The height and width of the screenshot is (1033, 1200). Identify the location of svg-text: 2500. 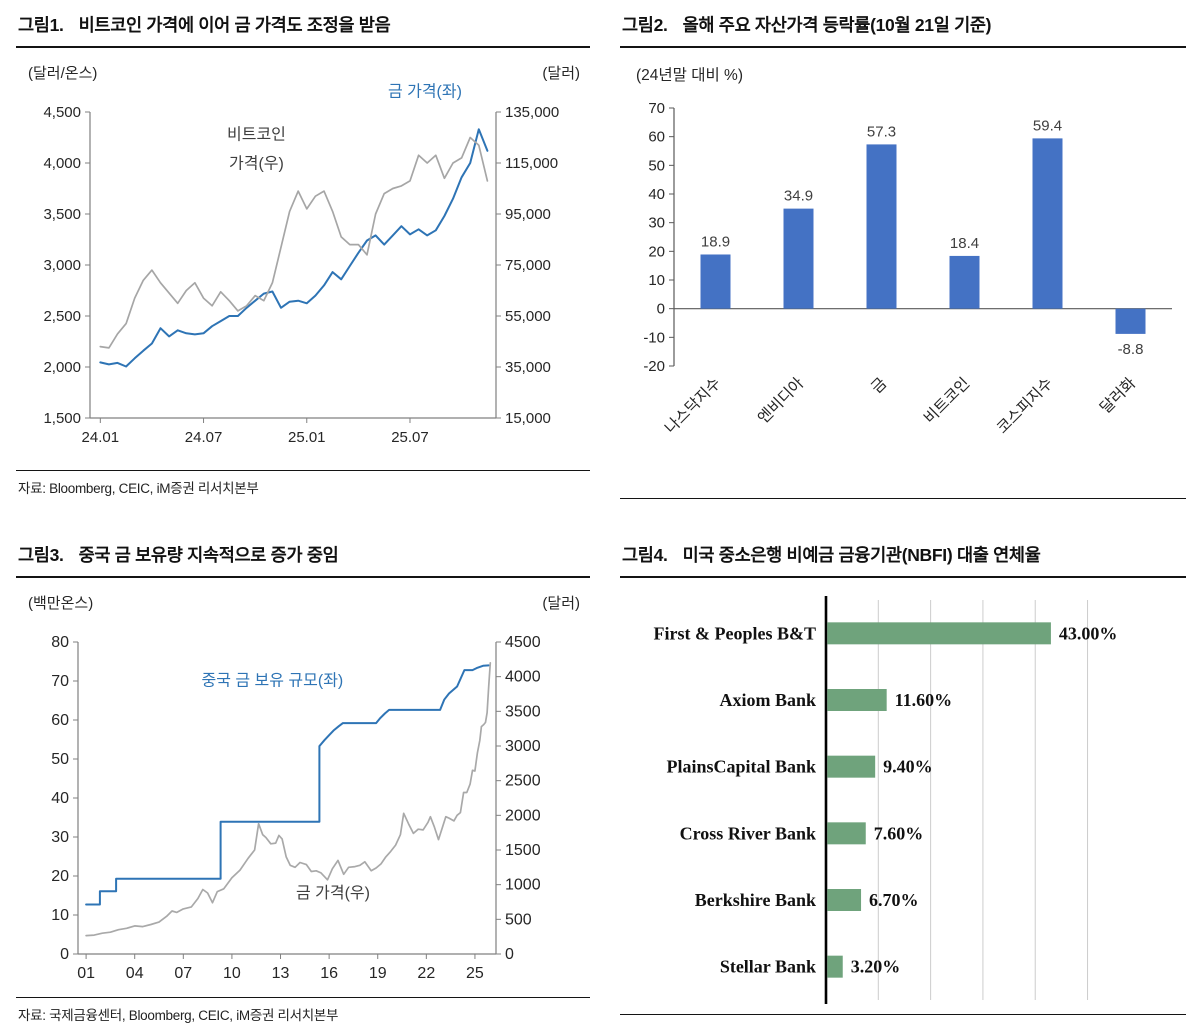
(523, 781).